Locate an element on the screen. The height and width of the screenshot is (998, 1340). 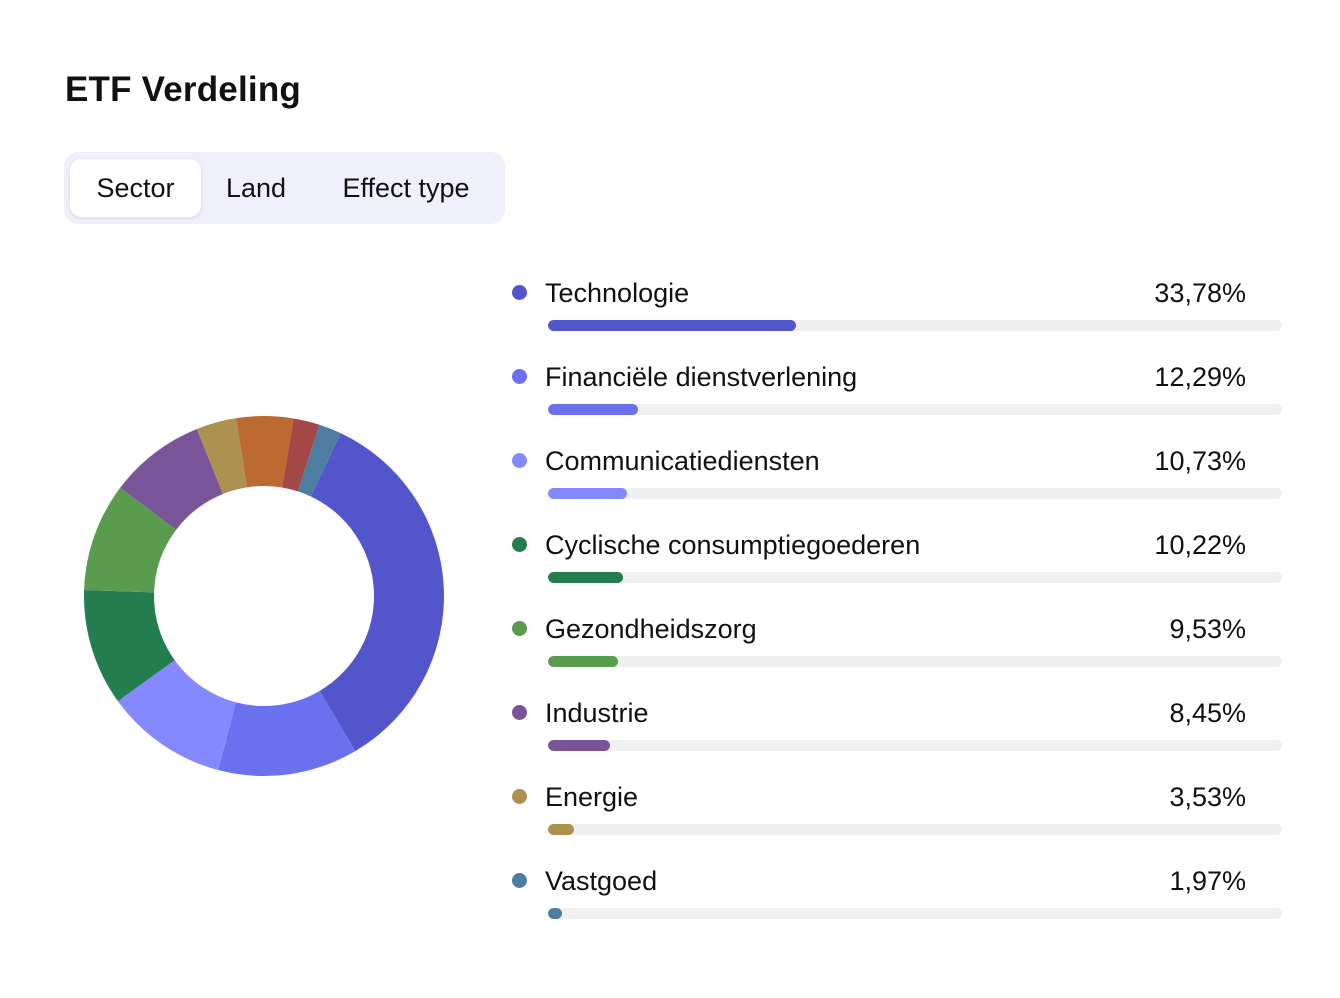
legend-value: 10,22% is located at coordinates (1200, 545).